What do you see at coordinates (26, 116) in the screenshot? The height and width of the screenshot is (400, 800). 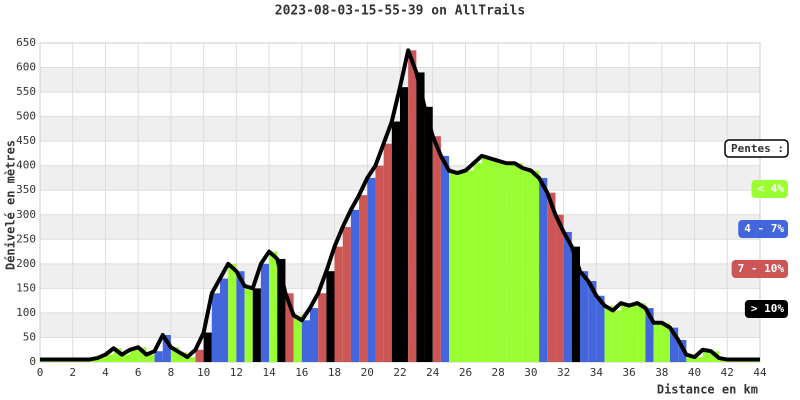 I see `y-tick-label: 500` at bounding box center [26, 116].